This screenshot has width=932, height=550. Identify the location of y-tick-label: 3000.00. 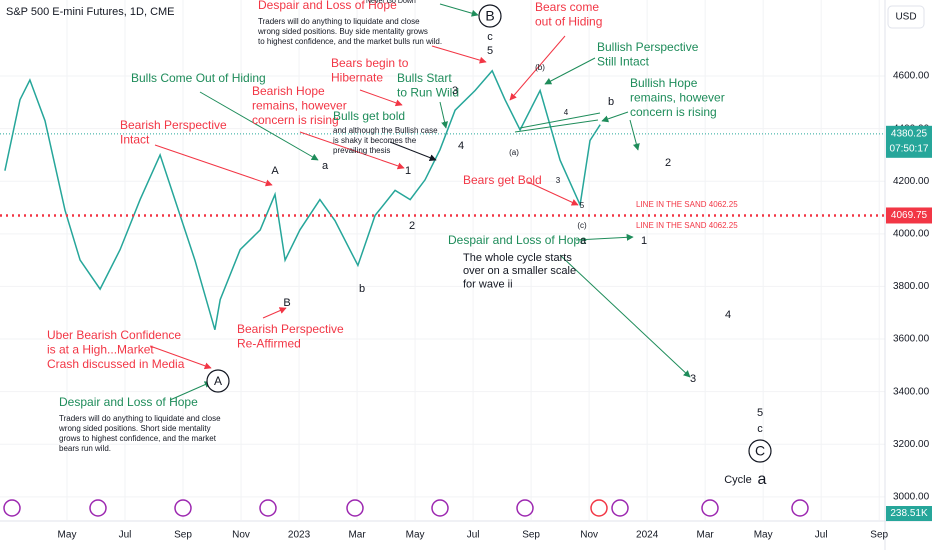
(911, 496).